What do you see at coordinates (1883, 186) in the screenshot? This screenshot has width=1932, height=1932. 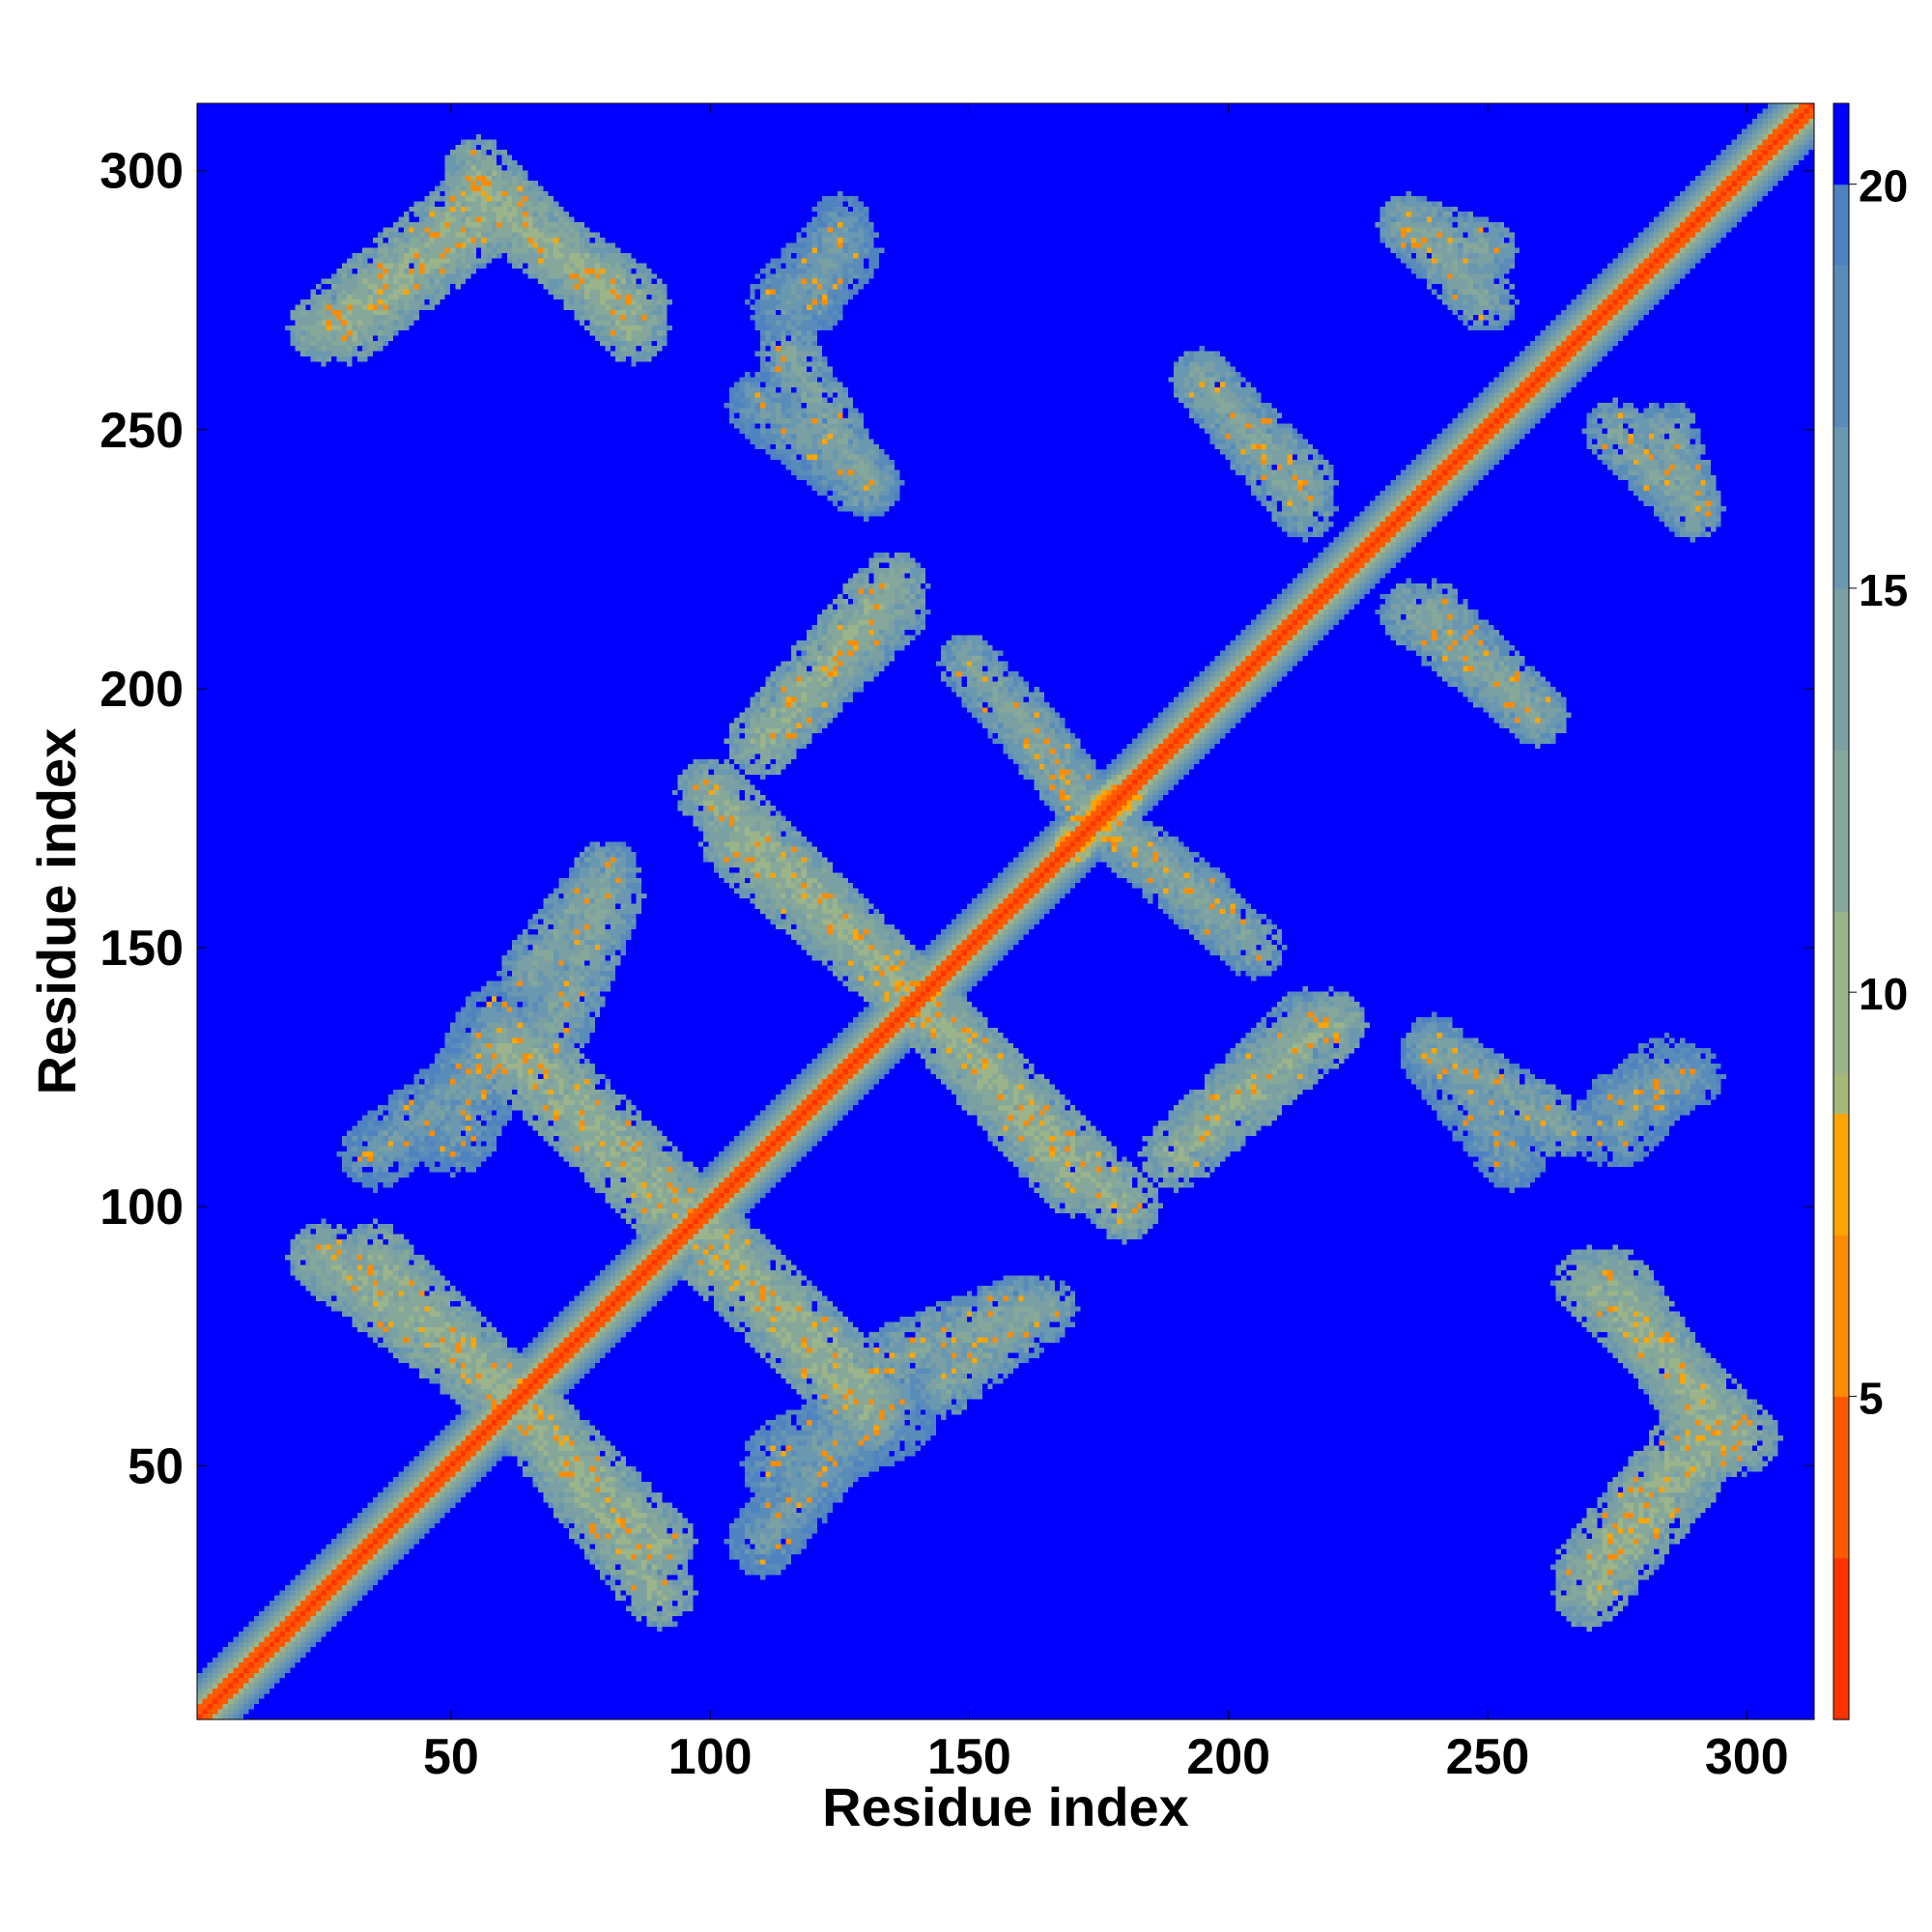 I see `colorbar-tick-label: 20` at bounding box center [1883, 186].